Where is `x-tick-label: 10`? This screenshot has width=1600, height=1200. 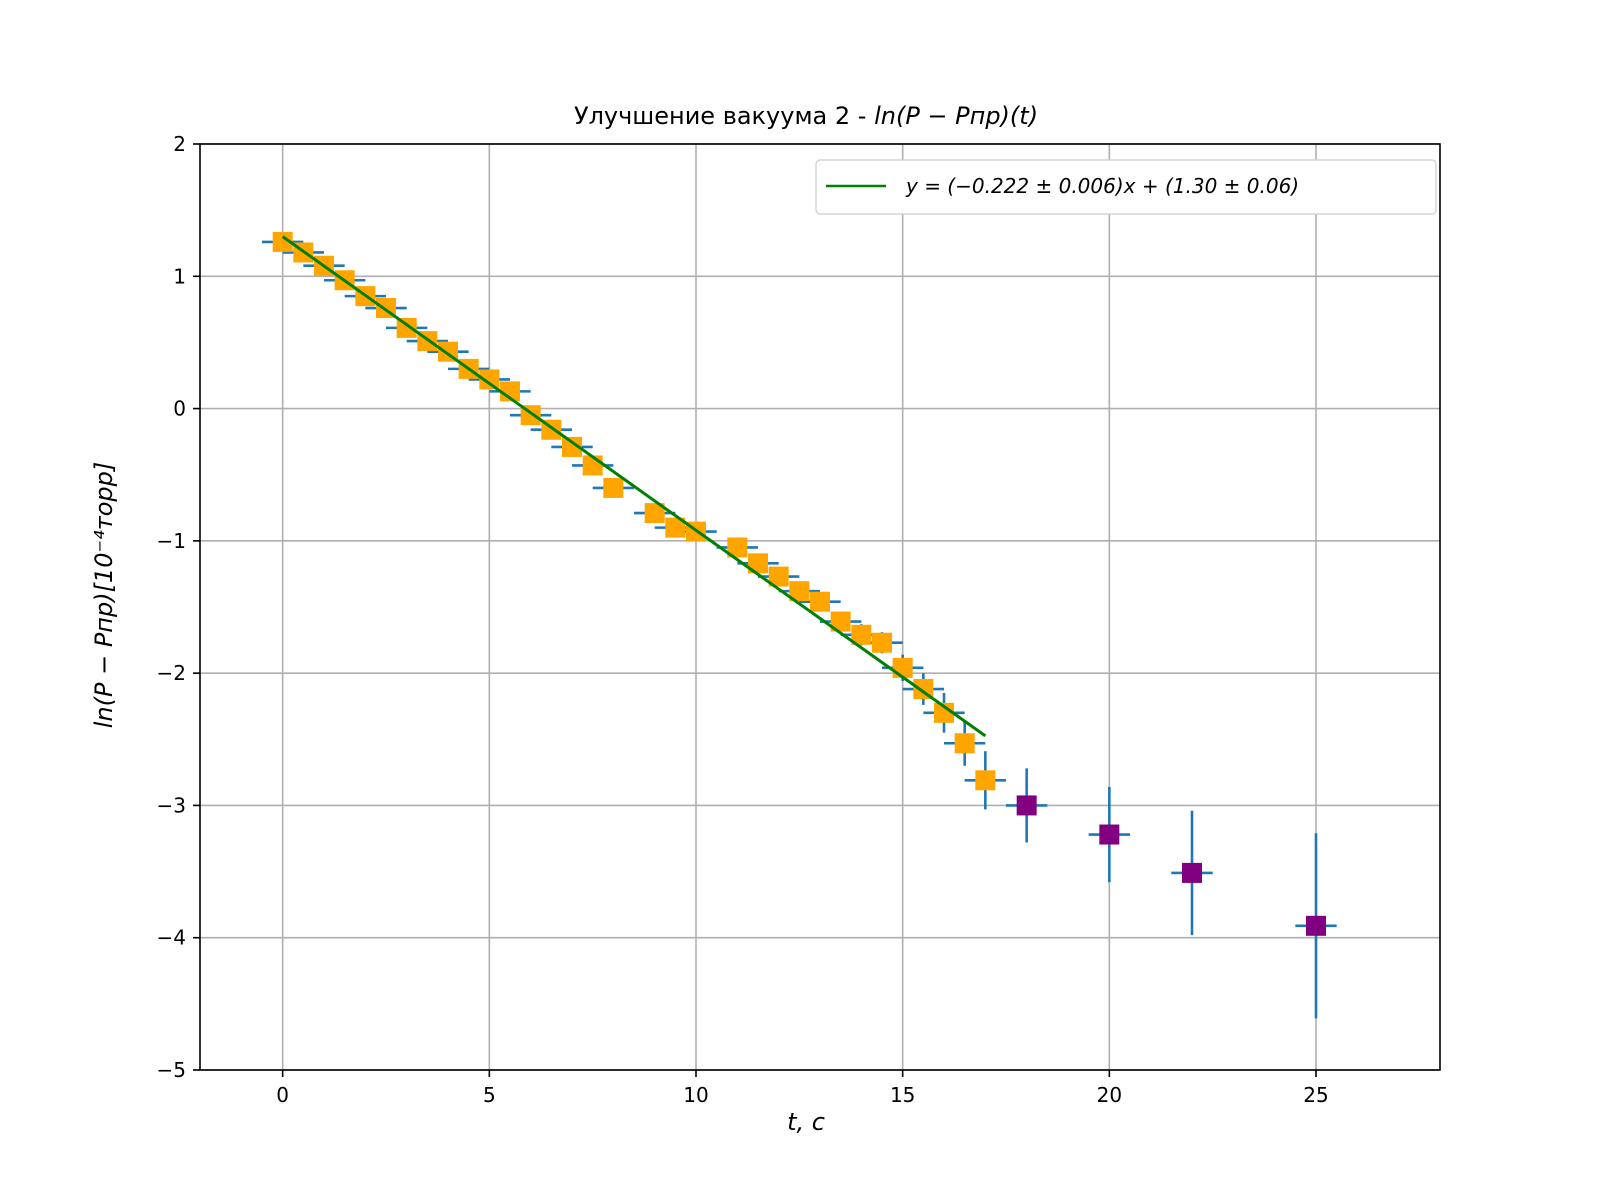 x-tick-label: 10 is located at coordinates (695, 1095).